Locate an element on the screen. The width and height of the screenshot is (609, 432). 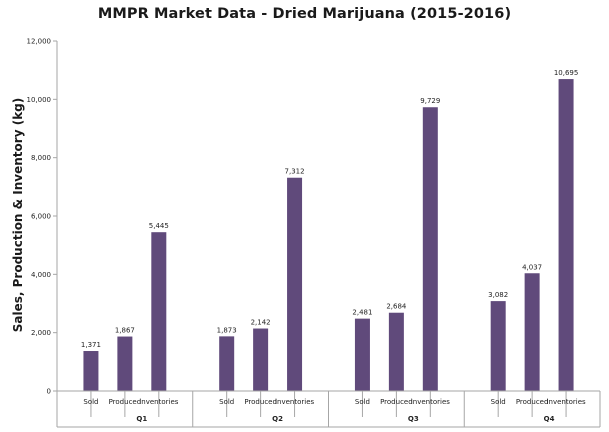
bar-q3-sold is located at coordinates (362, 354).